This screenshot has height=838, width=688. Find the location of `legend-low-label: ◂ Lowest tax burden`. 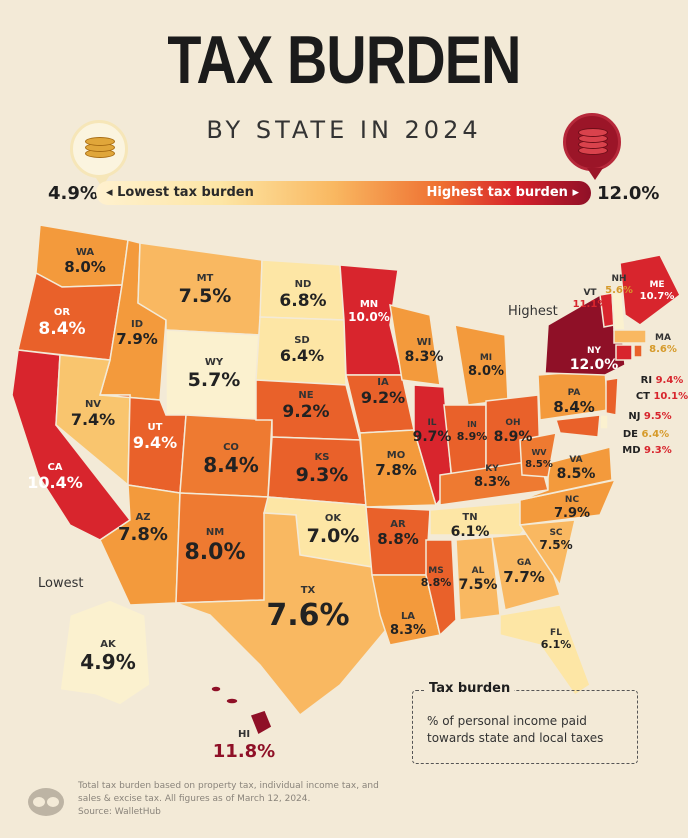

legend-low-label: ◂ Lowest tax burden is located at coordinates (180, 192).